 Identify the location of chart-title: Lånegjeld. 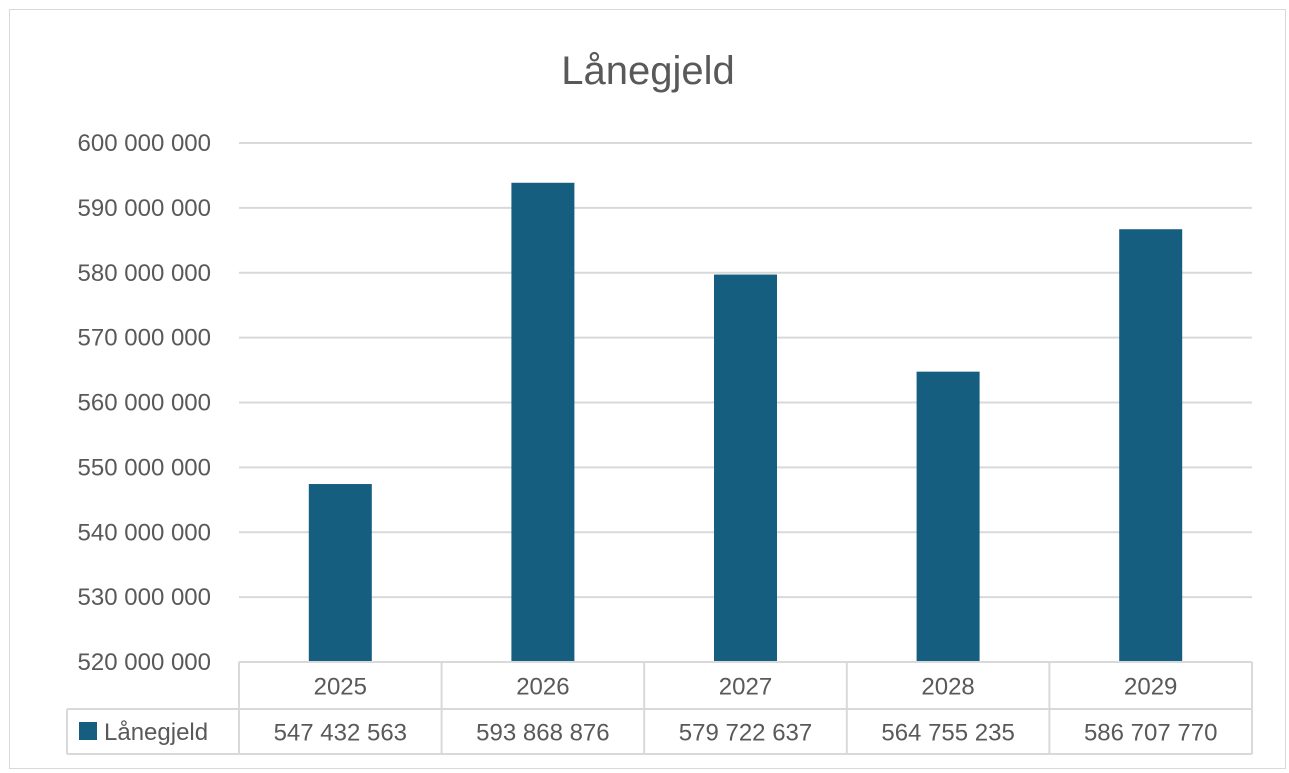
(648, 71).